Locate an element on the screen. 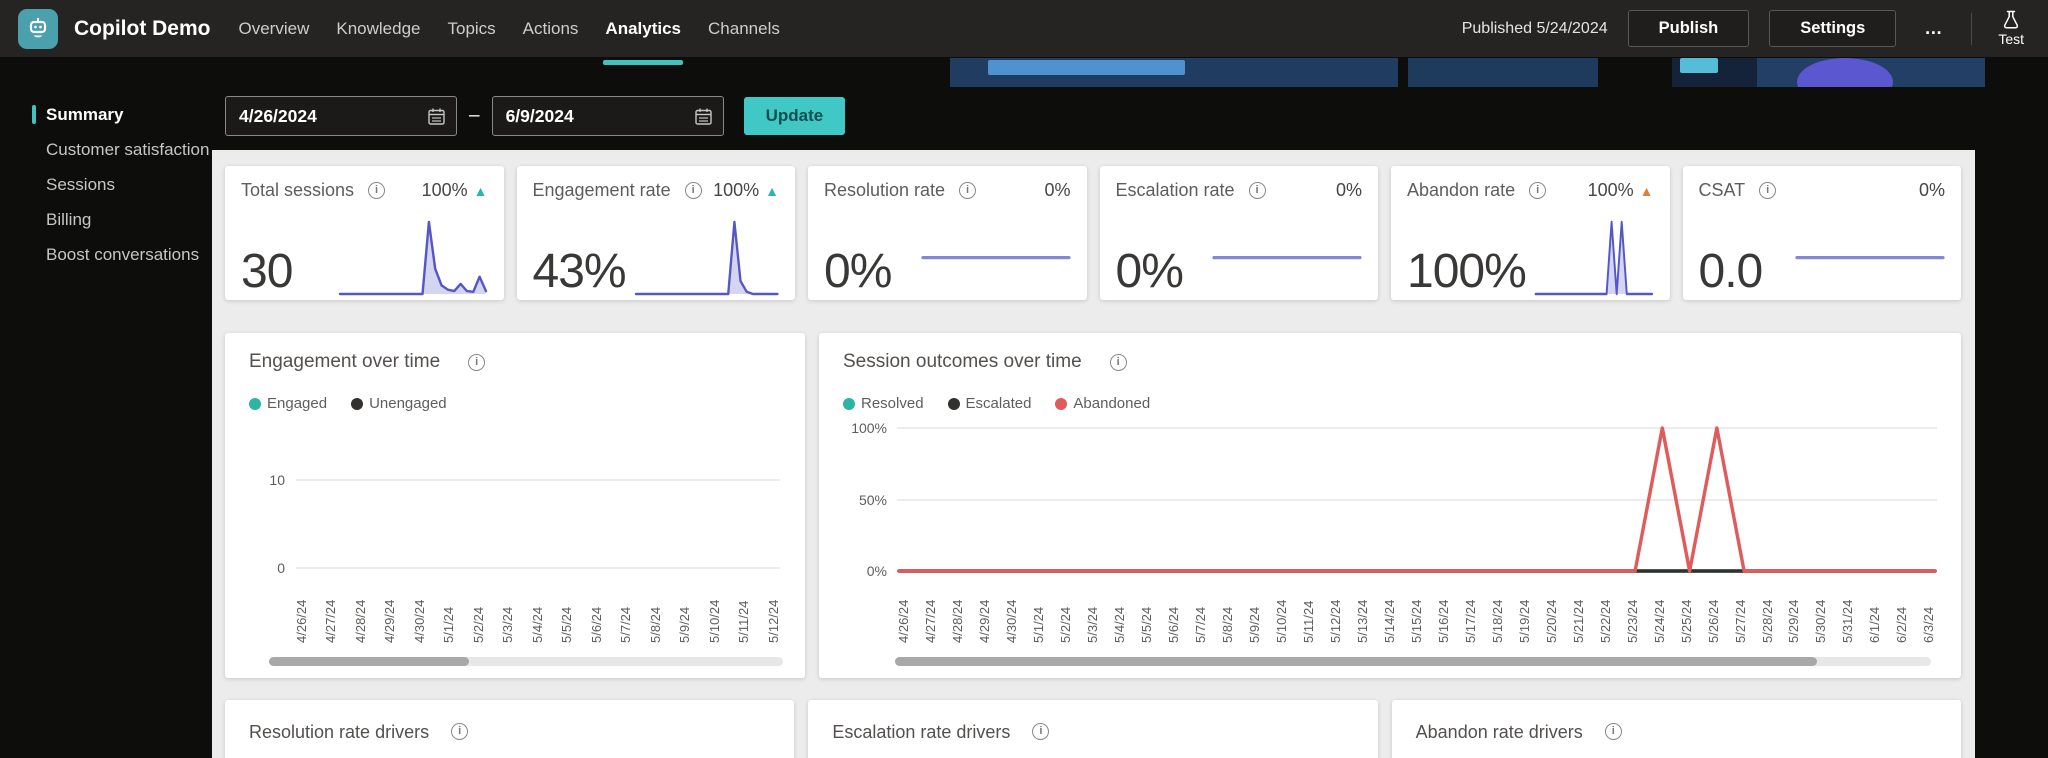 The image size is (2048, 758). kpi-title: Engagement rate is located at coordinates (601, 190).